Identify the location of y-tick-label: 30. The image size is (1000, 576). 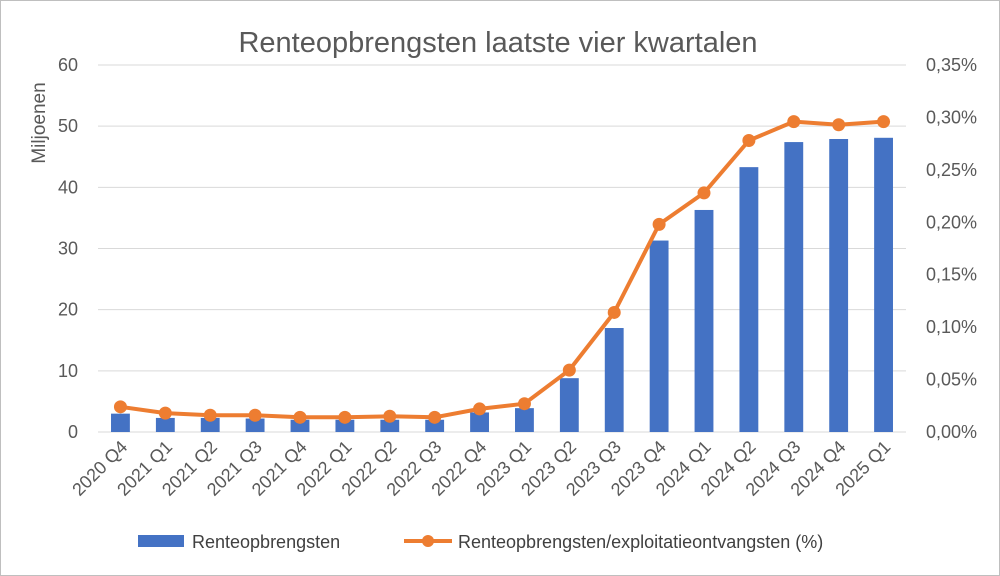
(68, 249).